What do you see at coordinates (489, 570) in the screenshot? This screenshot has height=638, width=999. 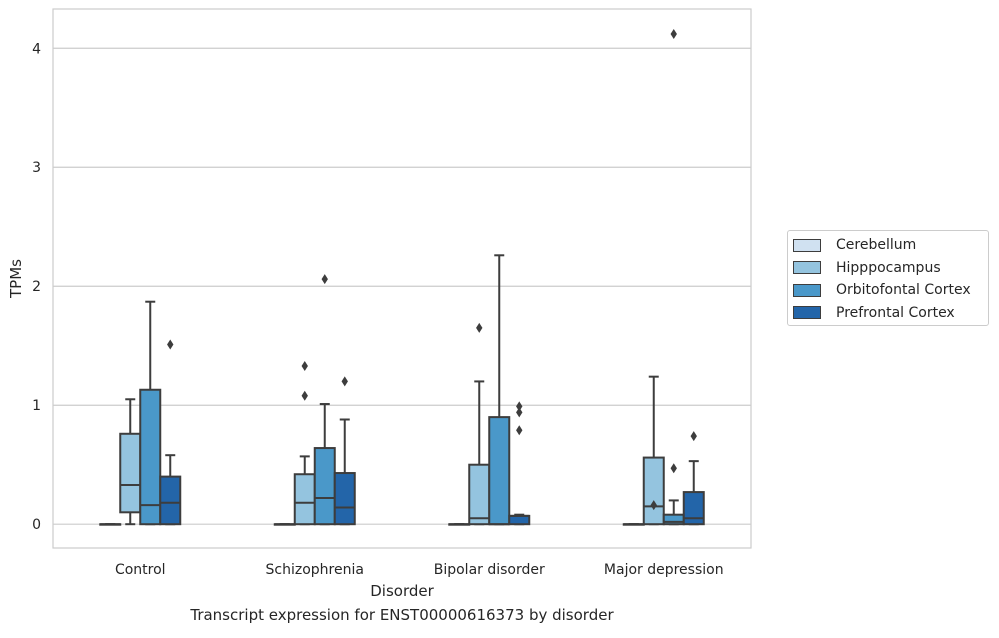 I see `x-tick-label: Bipolar disorder` at bounding box center [489, 570].